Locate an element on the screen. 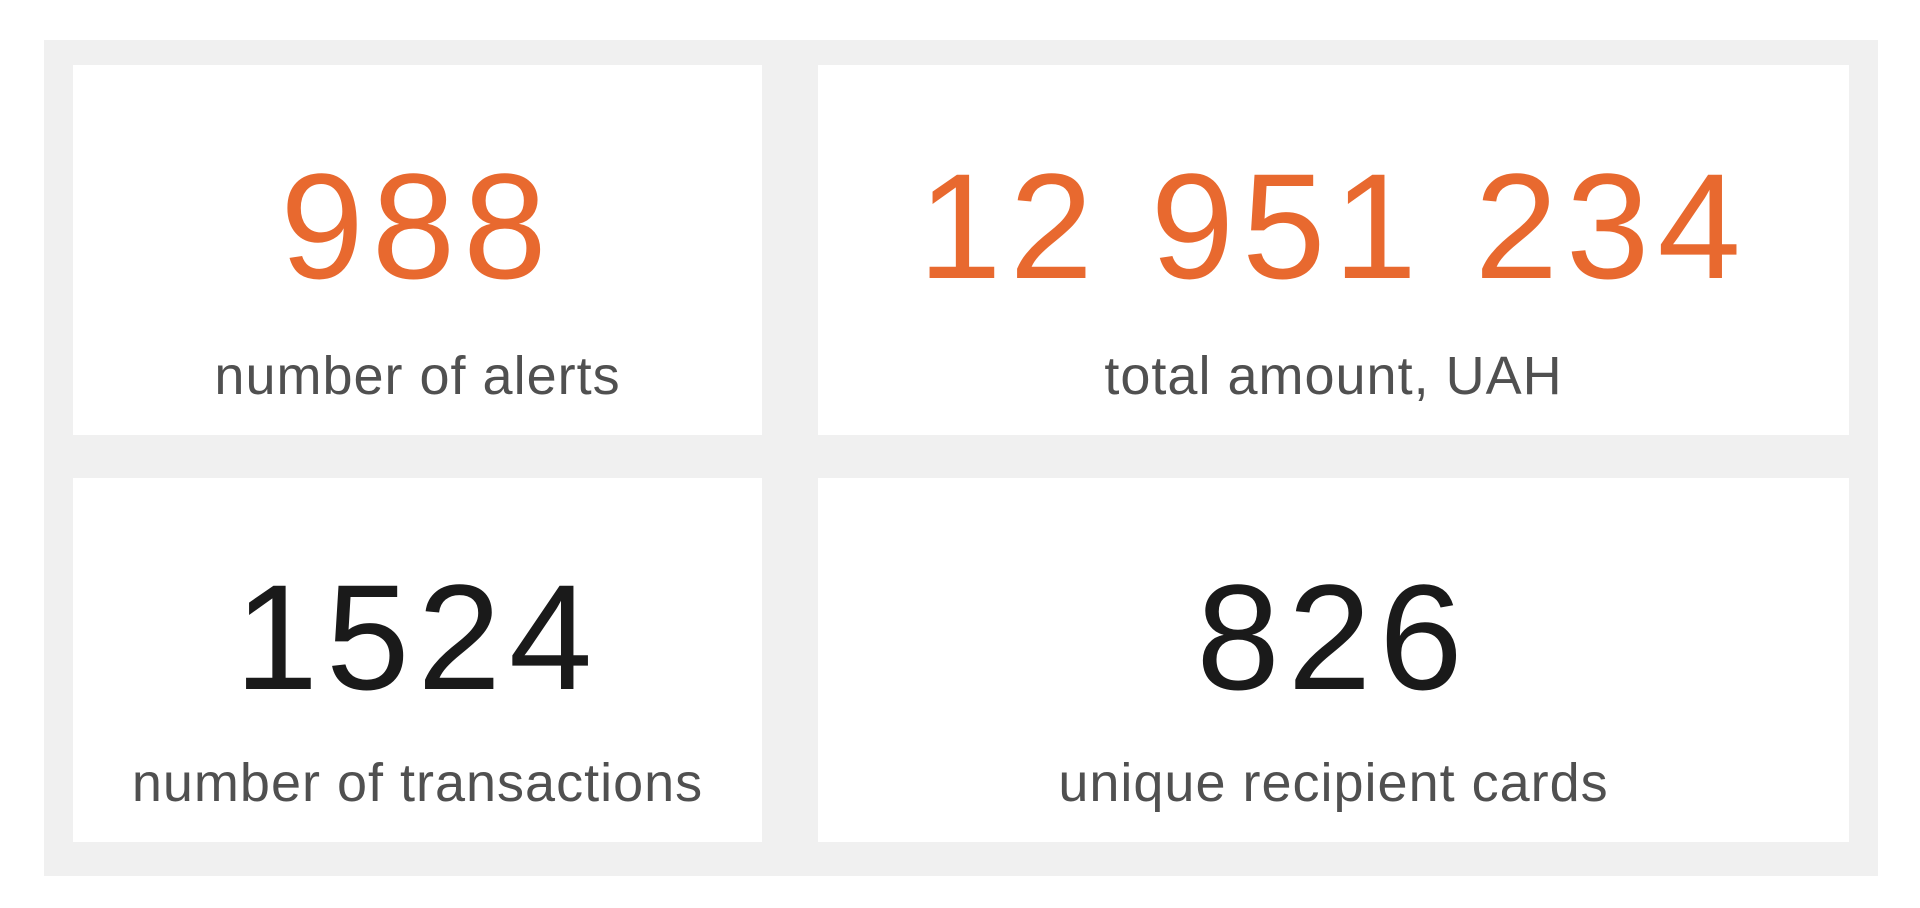  kpi-label: number of transactions is located at coordinates (417, 783).